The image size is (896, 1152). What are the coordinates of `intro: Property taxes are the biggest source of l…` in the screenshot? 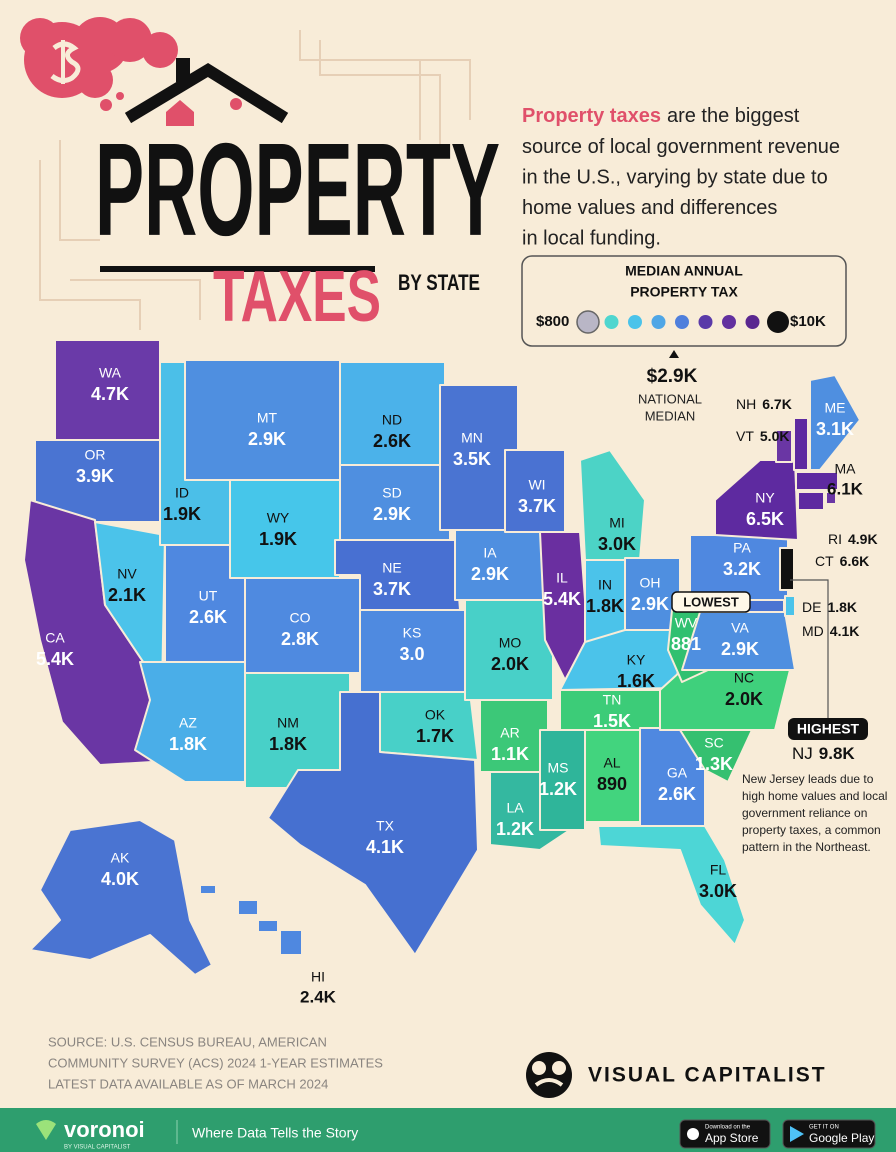 It's located at (681, 177).